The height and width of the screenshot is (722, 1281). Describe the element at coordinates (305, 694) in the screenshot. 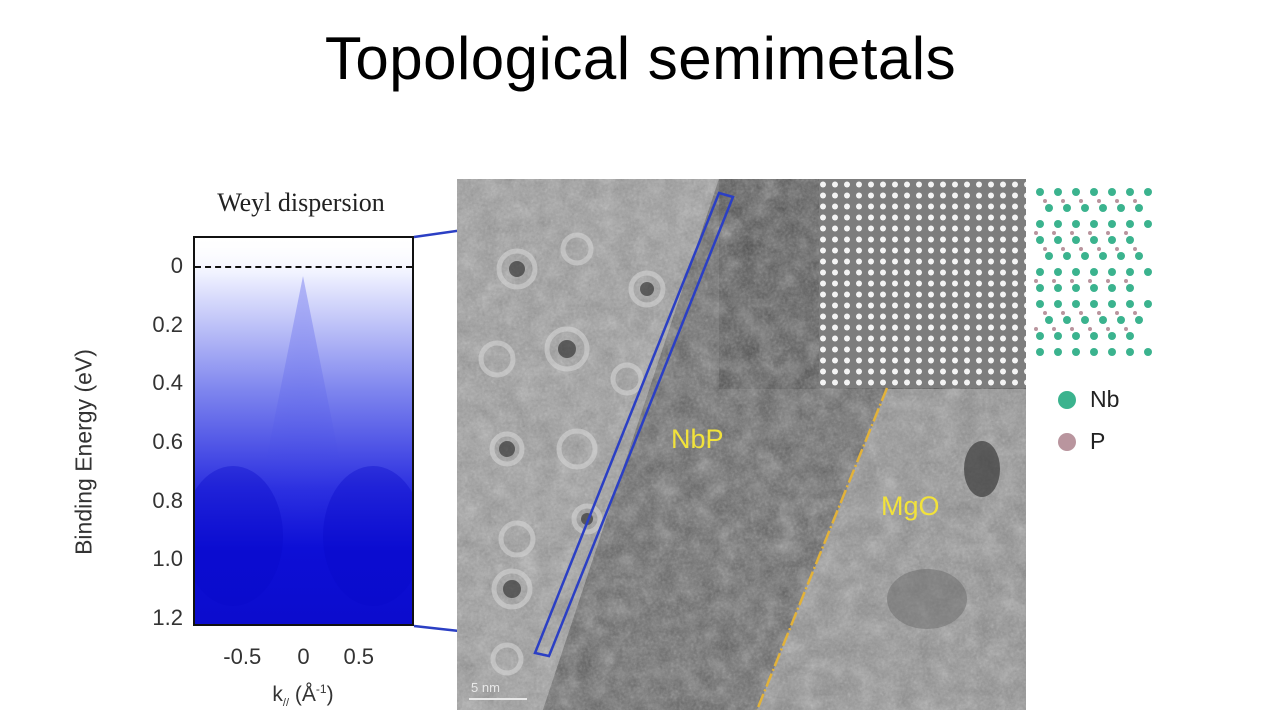

I see `x-label-unit: (Å` at that location.